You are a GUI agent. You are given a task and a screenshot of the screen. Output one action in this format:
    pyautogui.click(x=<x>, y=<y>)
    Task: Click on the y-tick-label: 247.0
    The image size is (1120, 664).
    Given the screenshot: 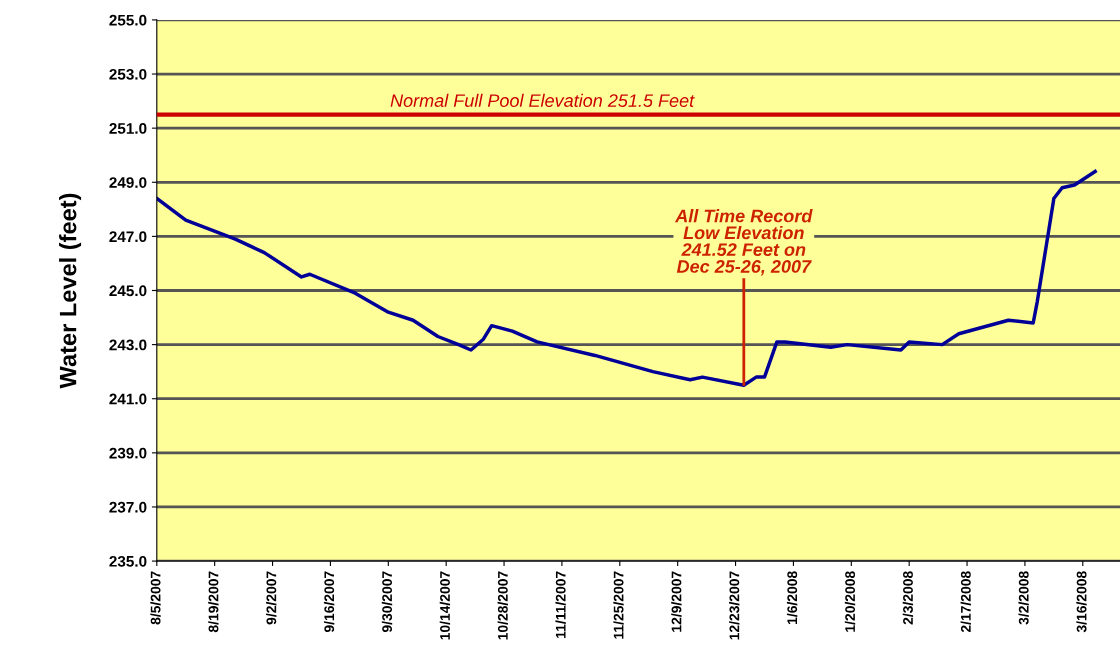 What is the action you would take?
    pyautogui.click(x=128, y=237)
    